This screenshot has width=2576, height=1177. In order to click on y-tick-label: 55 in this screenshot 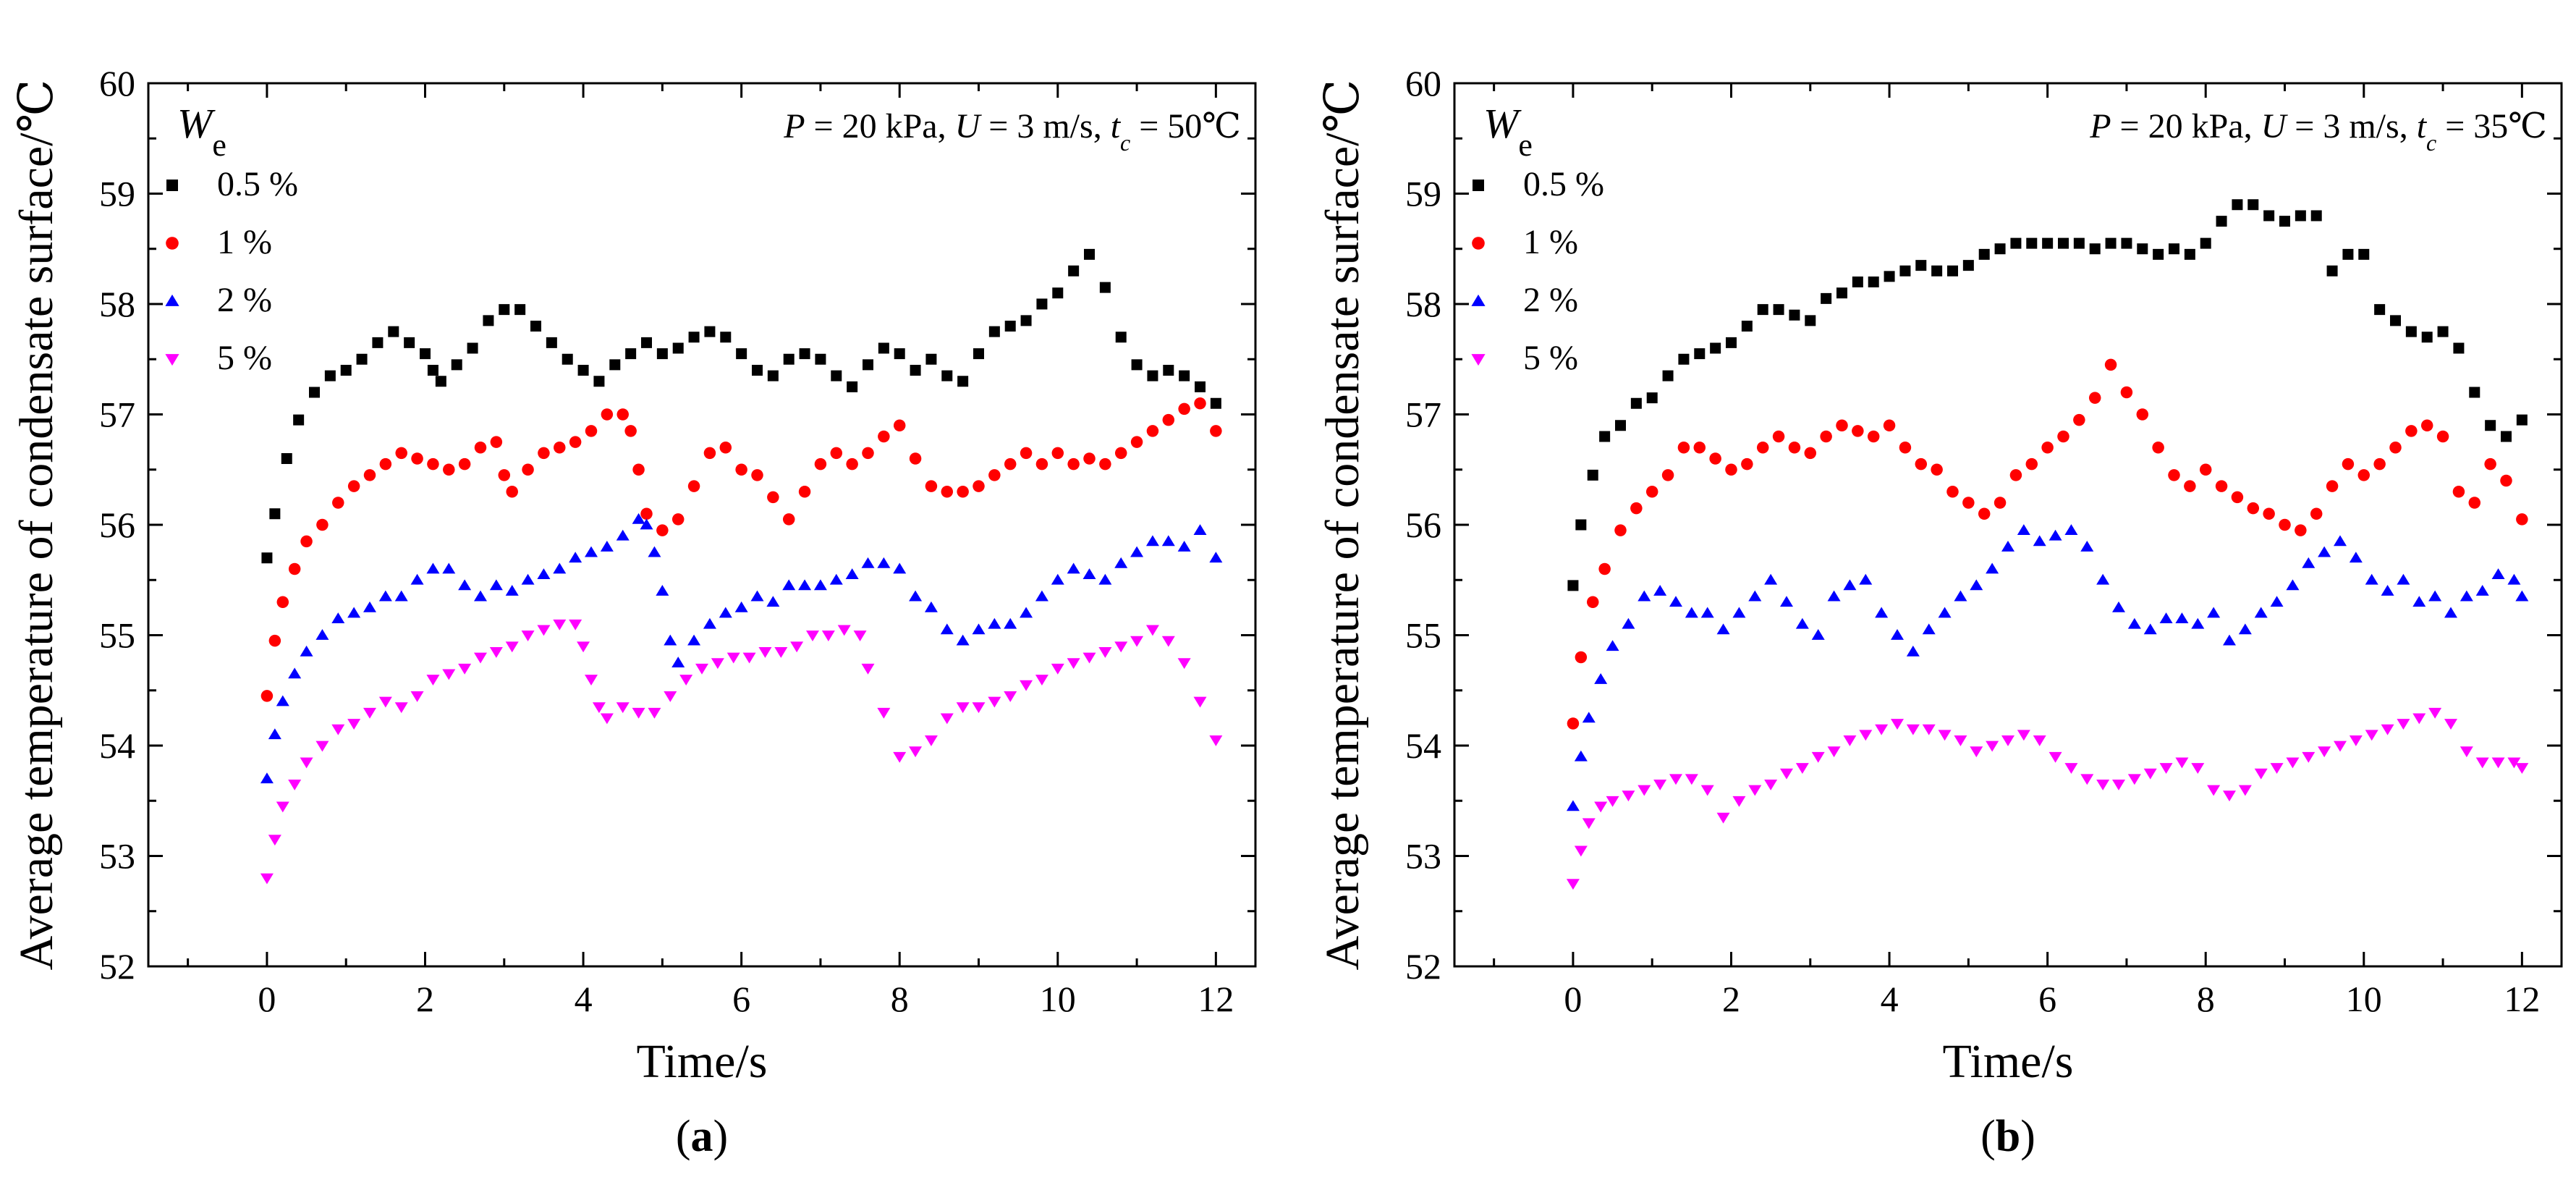, I will do `click(1423, 635)`.